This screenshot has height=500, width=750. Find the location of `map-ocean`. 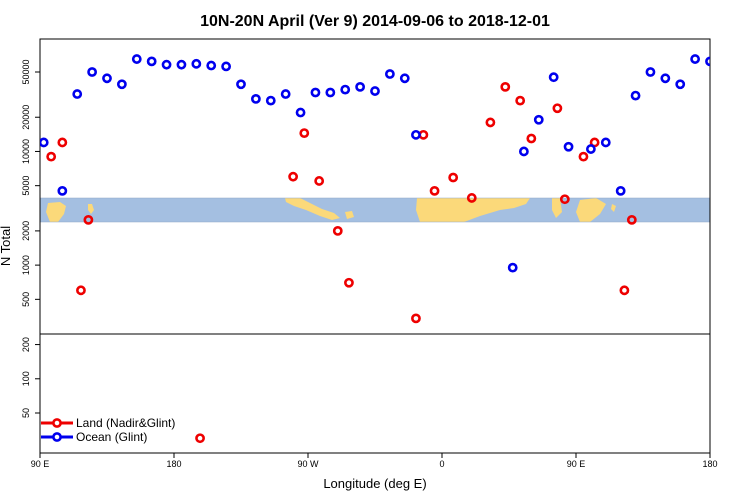

map-ocean is located at coordinates (375, 210).